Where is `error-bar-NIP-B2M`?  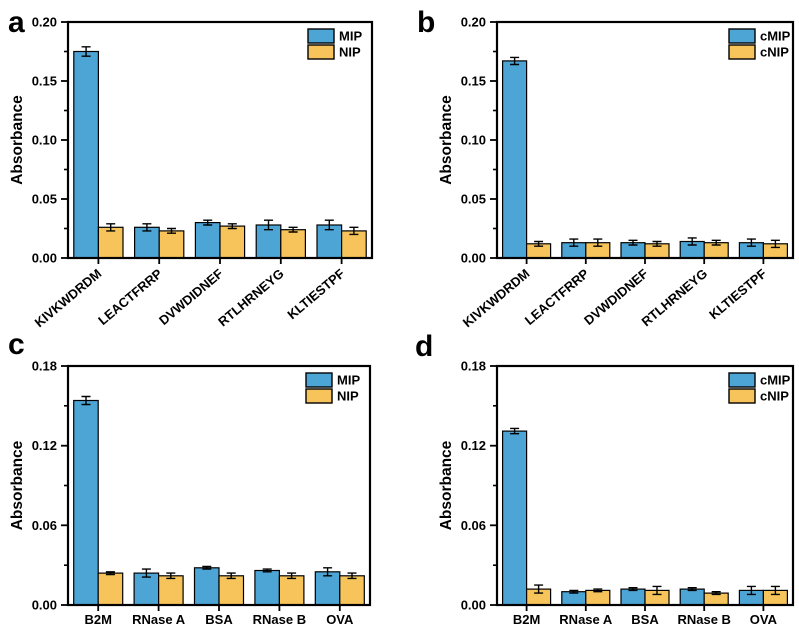 error-bar-NIP-B2M is located at coordinates (110, 573).